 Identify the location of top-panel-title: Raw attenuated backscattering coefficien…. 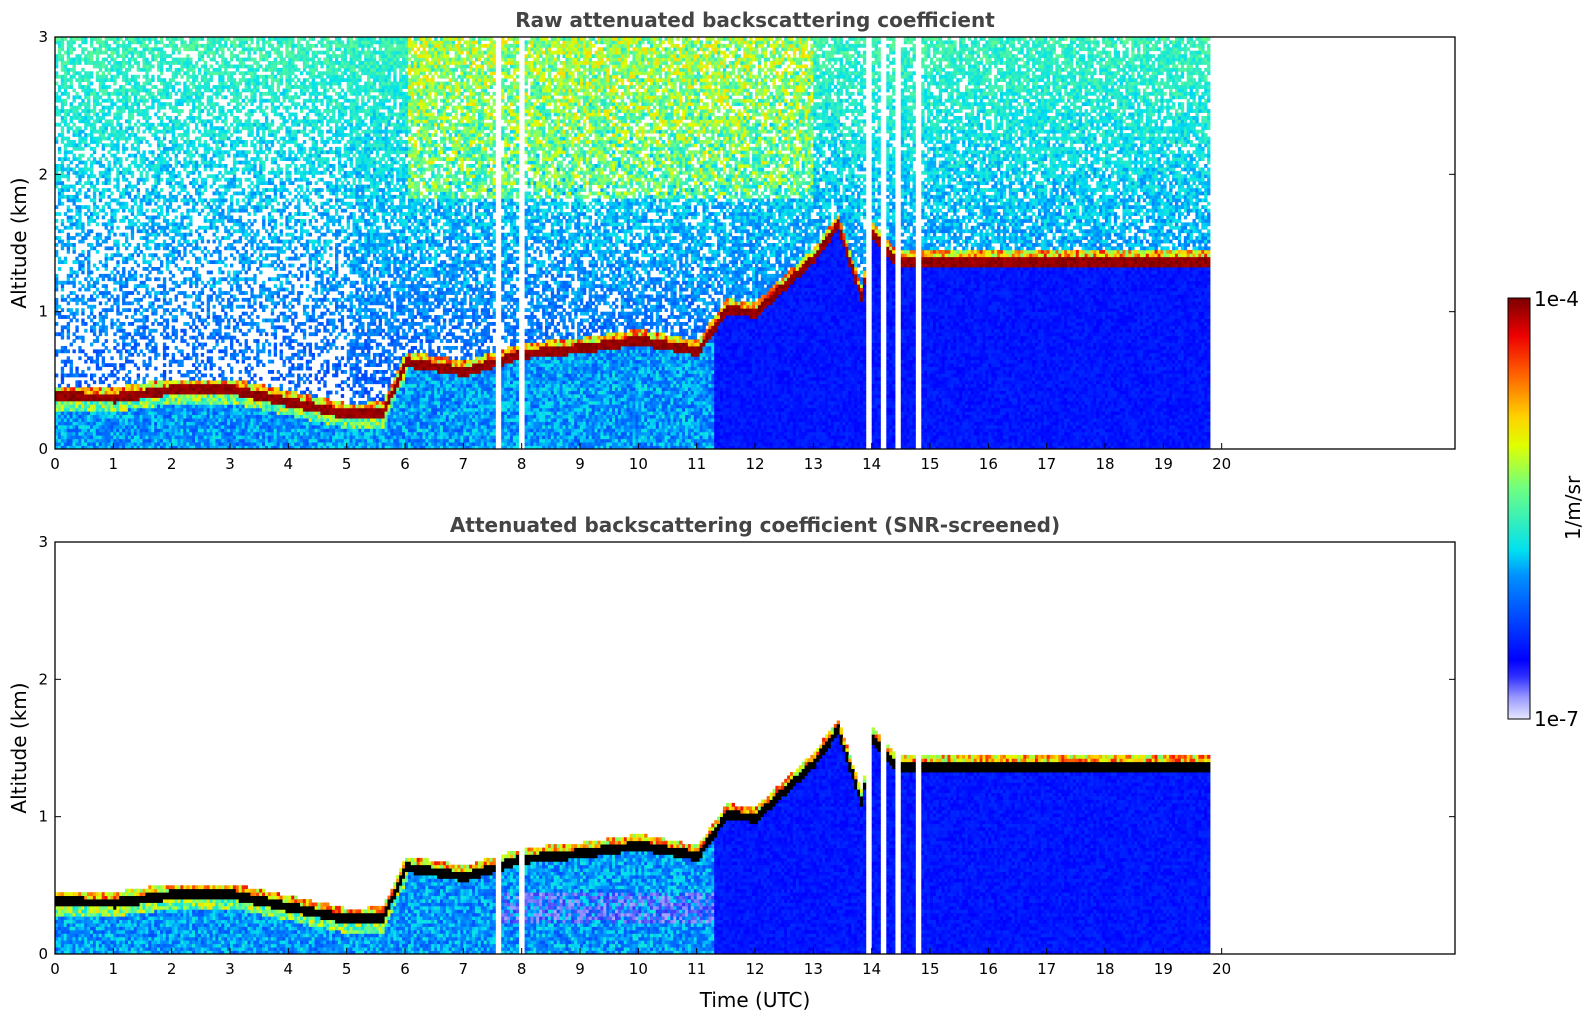
(755, 20).